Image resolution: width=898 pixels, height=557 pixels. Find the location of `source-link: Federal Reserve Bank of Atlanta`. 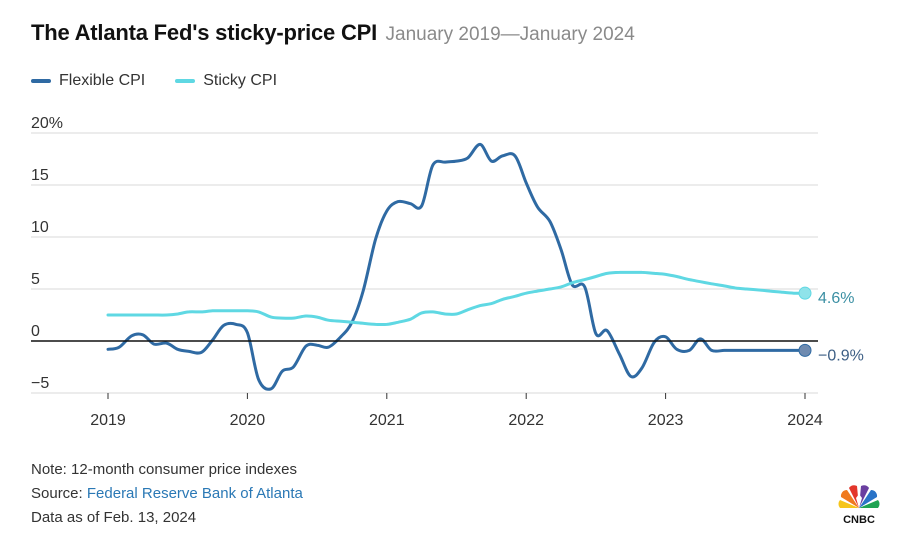

source-link: Federal Reserve Bank of Atlanta is located at coordinates (194, 493).